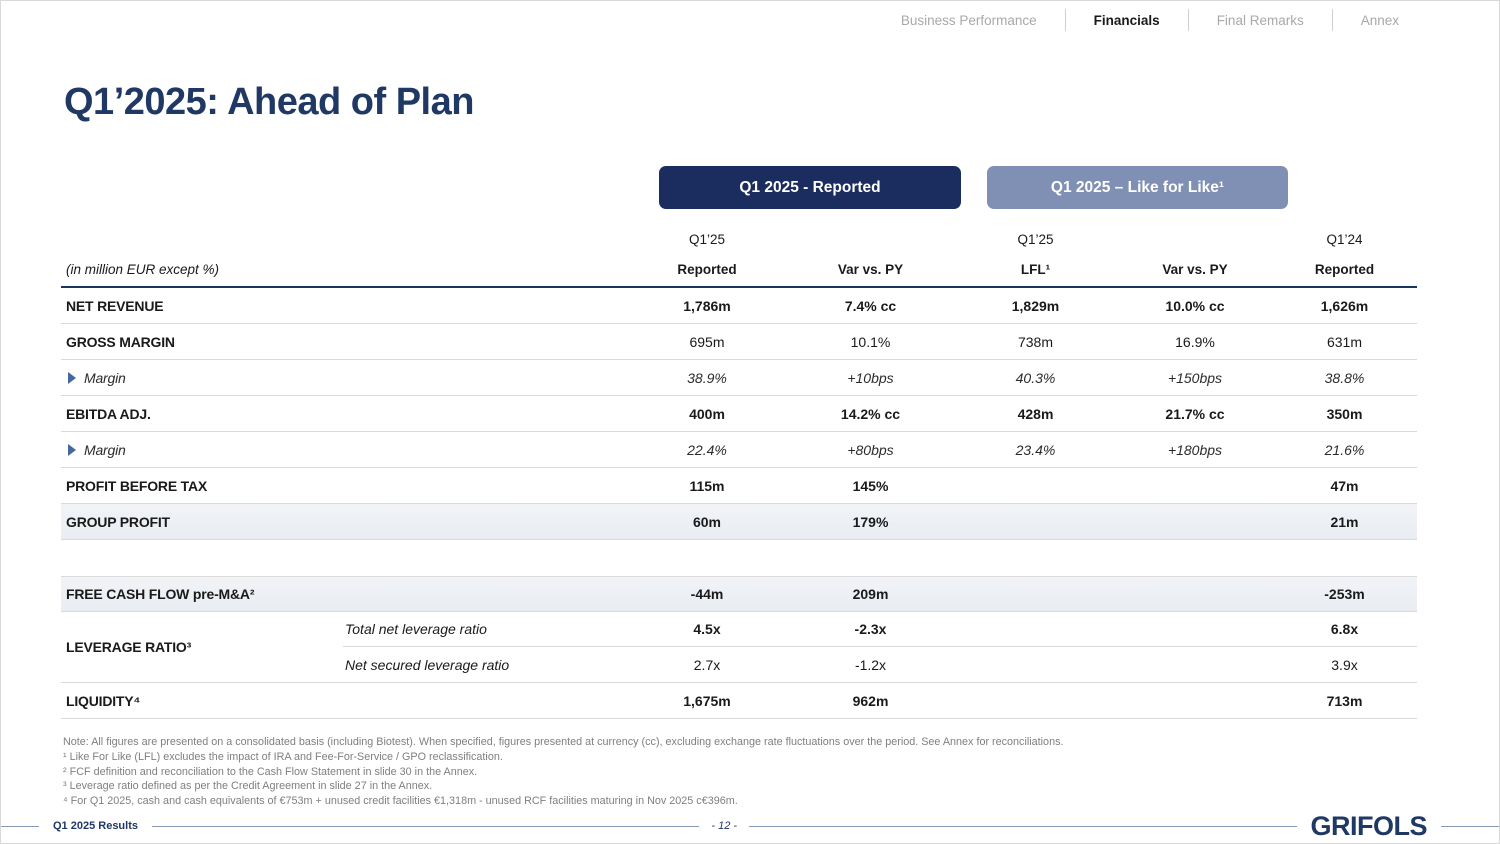  What do you see at coordinates (1126, 20) in the screenshot?
I see `nav-financials: Financials` at bounding box center [1126, 20].